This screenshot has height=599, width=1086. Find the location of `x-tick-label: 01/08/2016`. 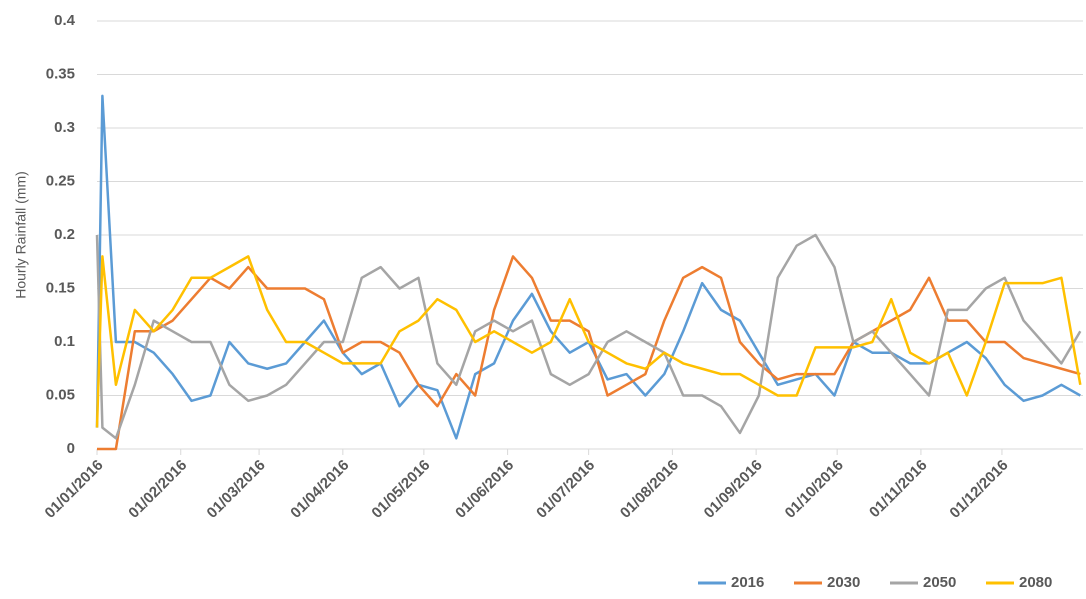

x-tick-label: 01/08/2016 is located at coordinates (649, 489).